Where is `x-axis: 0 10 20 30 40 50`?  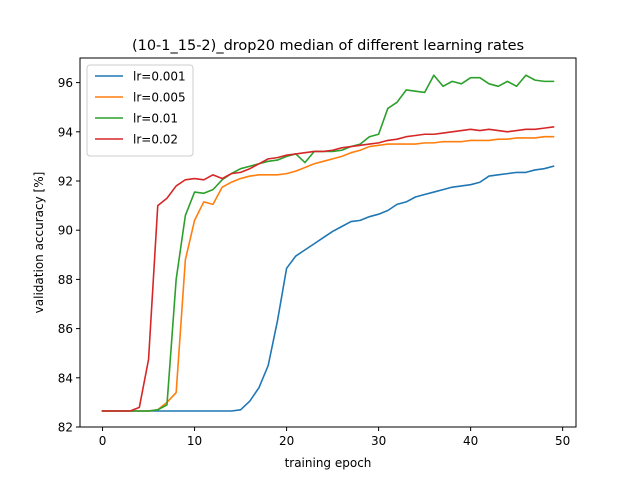 x-axis: 0 10 20 30 40 50 is located at coordinates (334, 437).